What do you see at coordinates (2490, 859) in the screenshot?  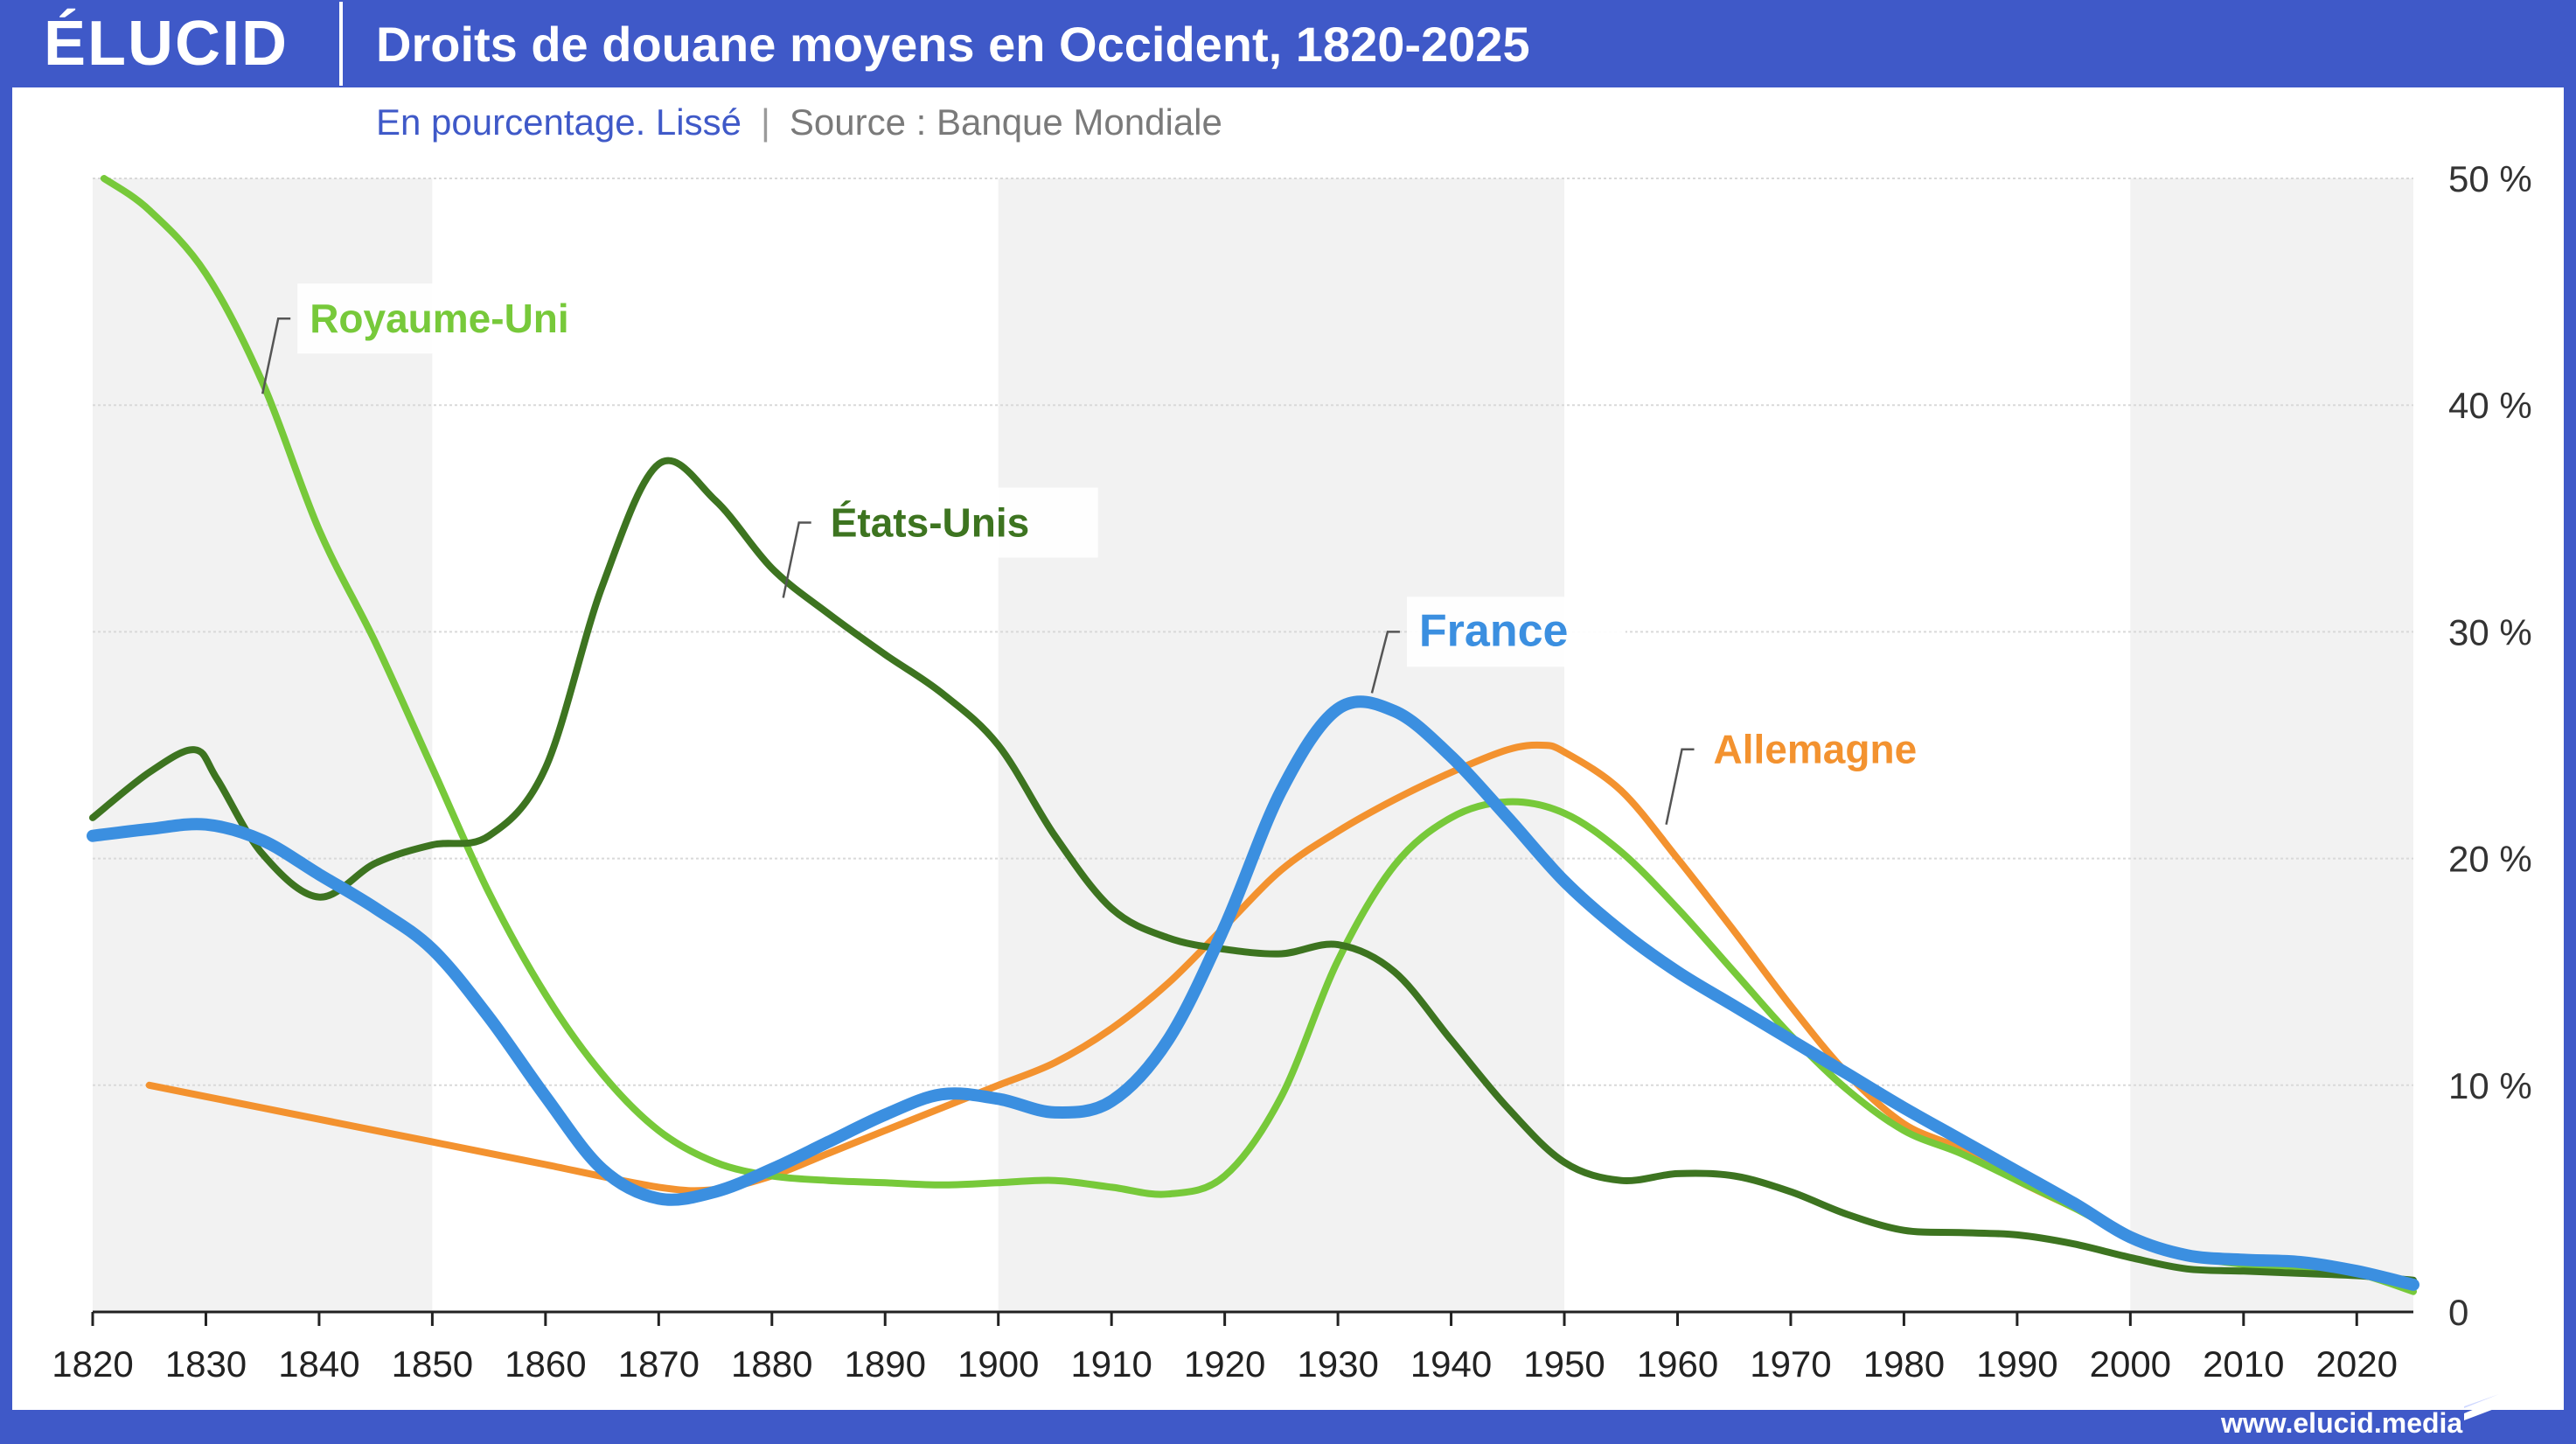 I see `y-tick-label: 20 %` at bounding box center [2490, 859].